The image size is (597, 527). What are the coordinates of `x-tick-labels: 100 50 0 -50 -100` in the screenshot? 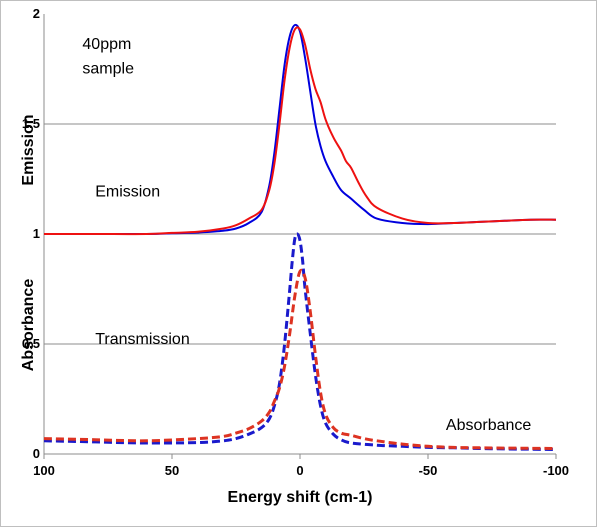 It's located at (301, 470).